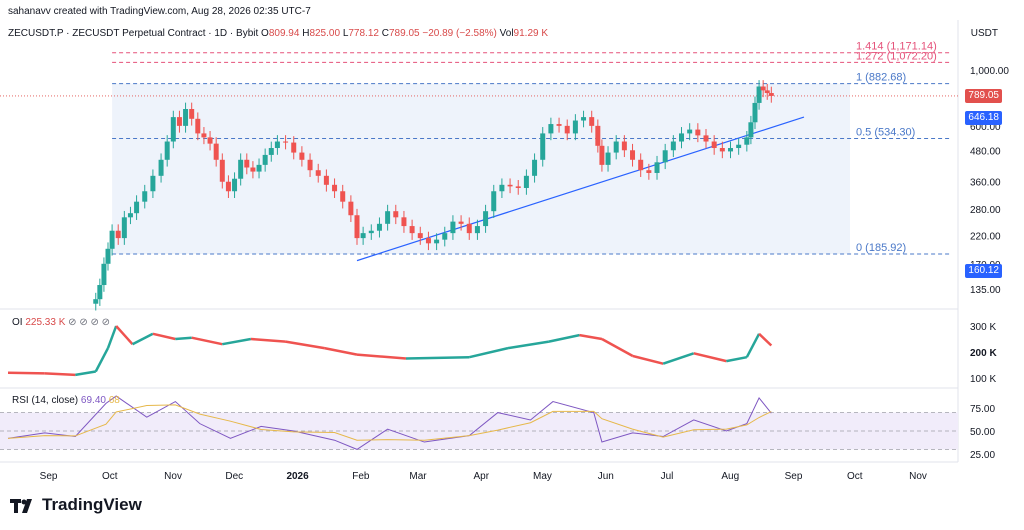 The height and width of the screenshot is (530, 1024). I want to click on x-tick-13: Oct, so click(855, 476).